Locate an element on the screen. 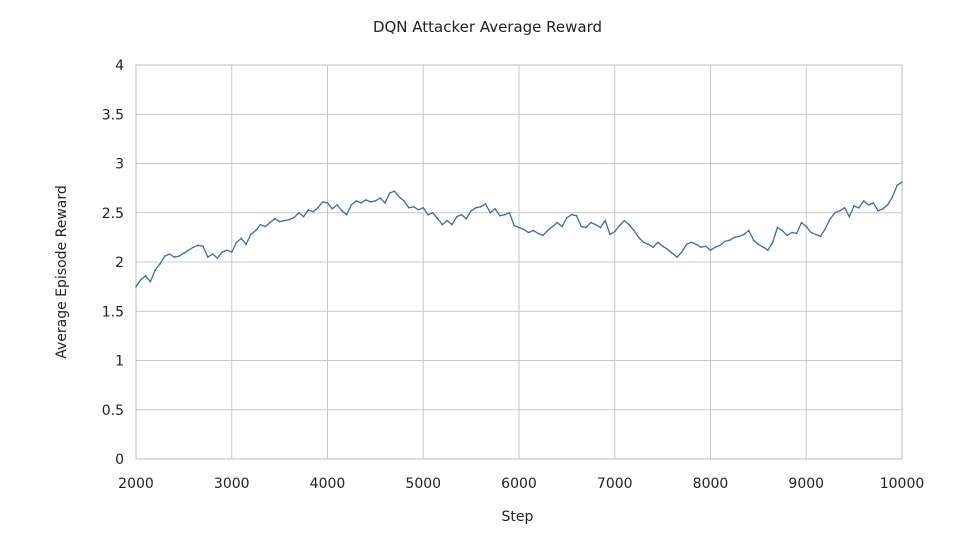 The height and width of the screenshot is (560, 975). y-tick-label: 2.5 is located at coordinates (113, 214).